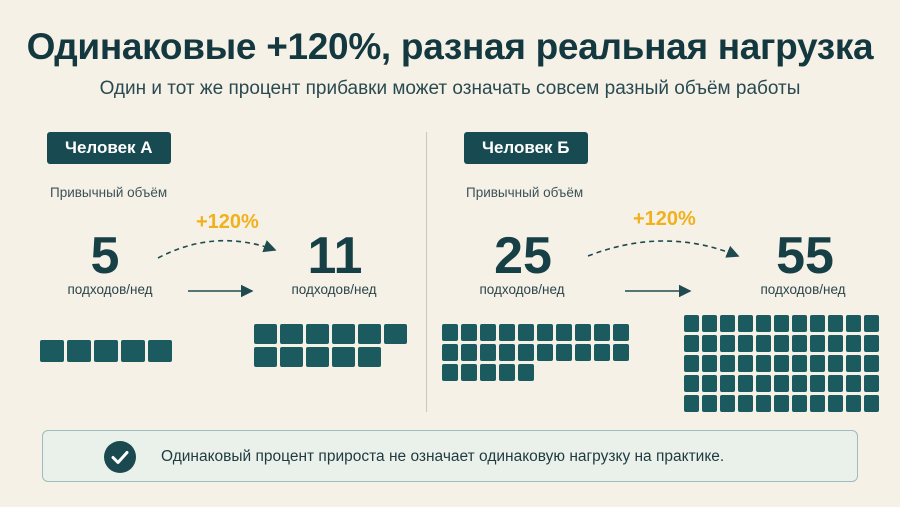 The height and width of the screenshot is (507, 900). Describe the element at coordinates (227, 222) in the screenshot. I see `person-a-percent: +120%` at that location.